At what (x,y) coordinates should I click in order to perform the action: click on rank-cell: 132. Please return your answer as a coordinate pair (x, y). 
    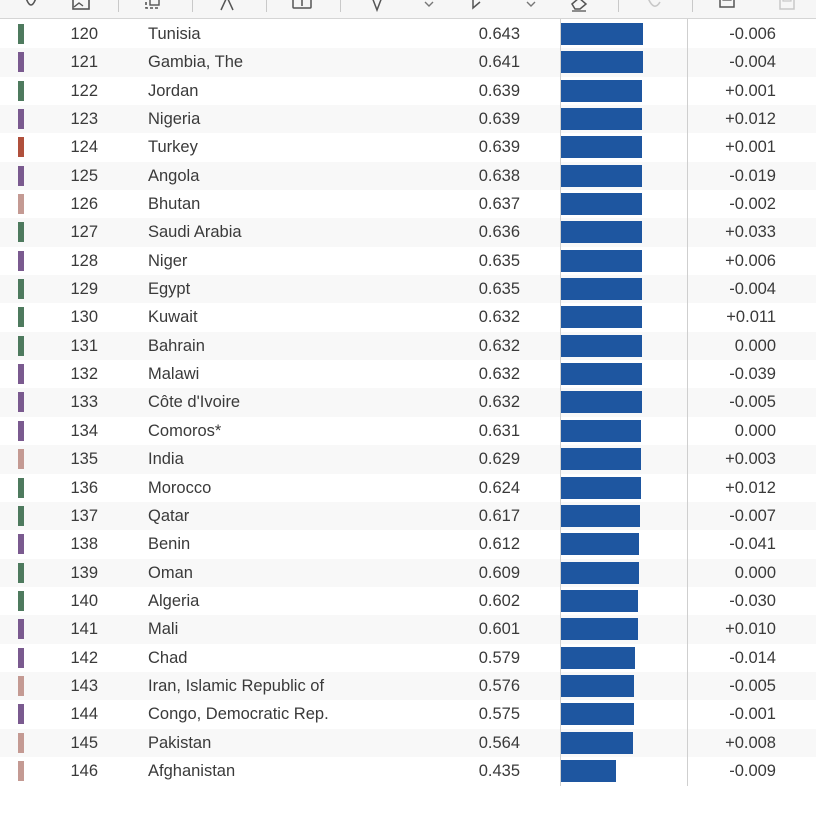
    Looking at the image, I should click on (84, 374).